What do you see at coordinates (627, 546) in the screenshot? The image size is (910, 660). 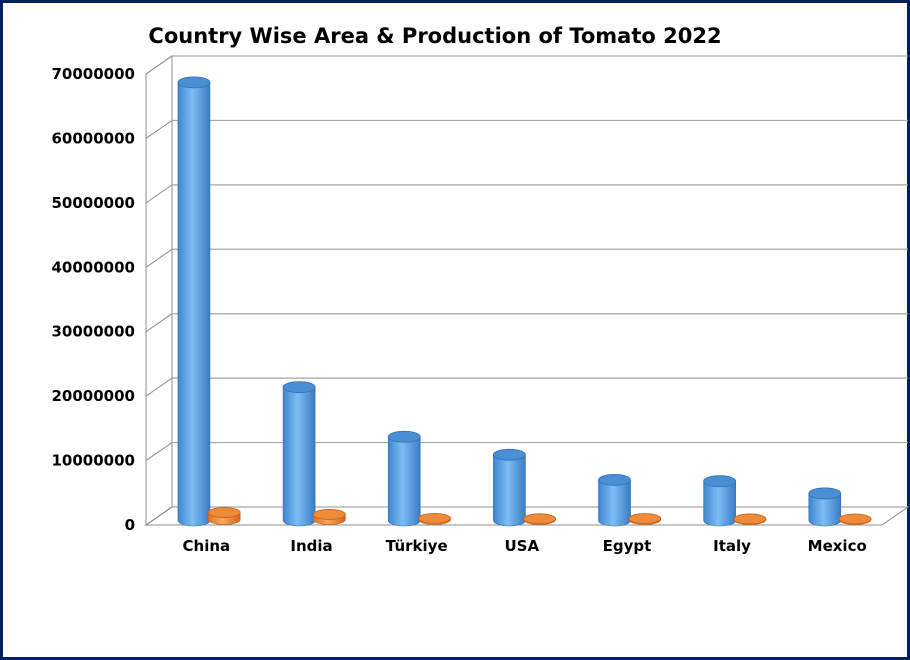 I see `x-category-label: Egypt` at bounding box center [627, 546].